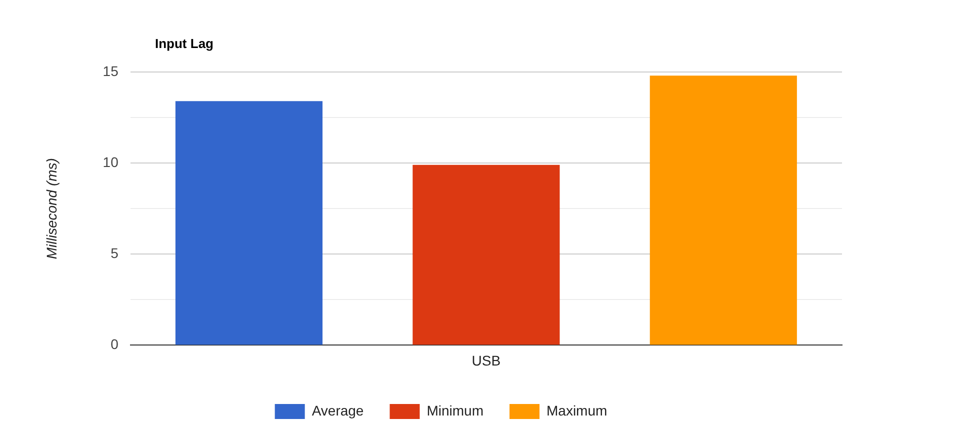  What do you see at coordinates (110, 162) in the screenshot?
I see `y-tick-label: 10` at bounding box center [110, 162].